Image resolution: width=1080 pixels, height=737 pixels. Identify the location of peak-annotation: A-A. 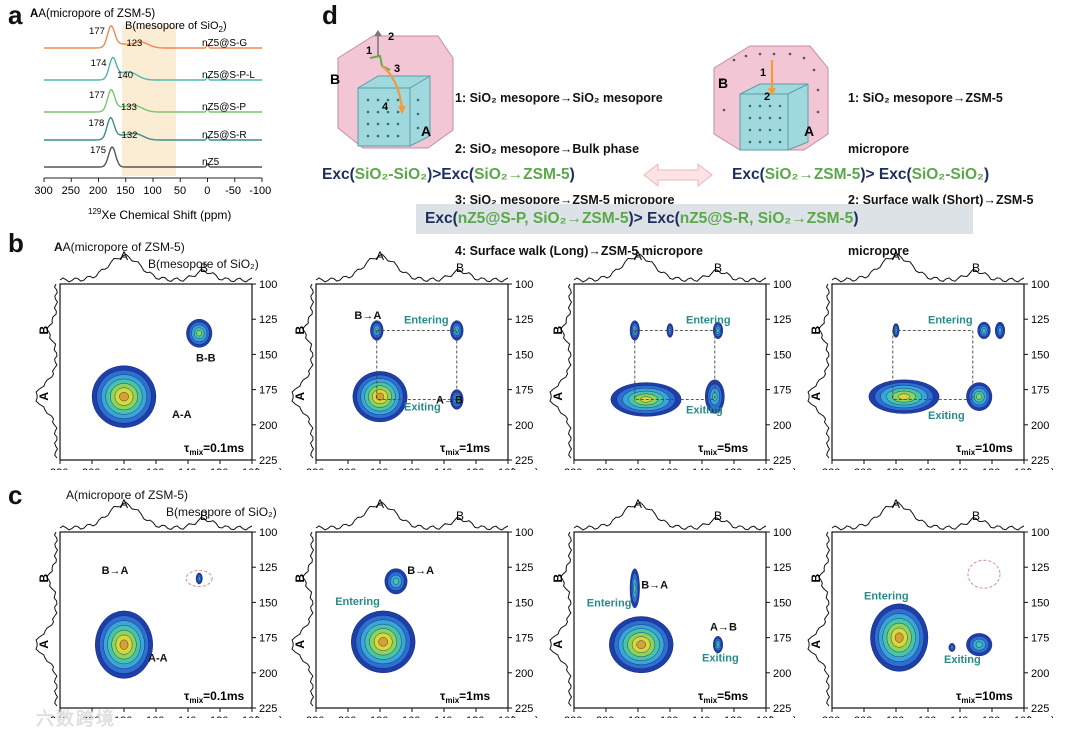
(158, 659).